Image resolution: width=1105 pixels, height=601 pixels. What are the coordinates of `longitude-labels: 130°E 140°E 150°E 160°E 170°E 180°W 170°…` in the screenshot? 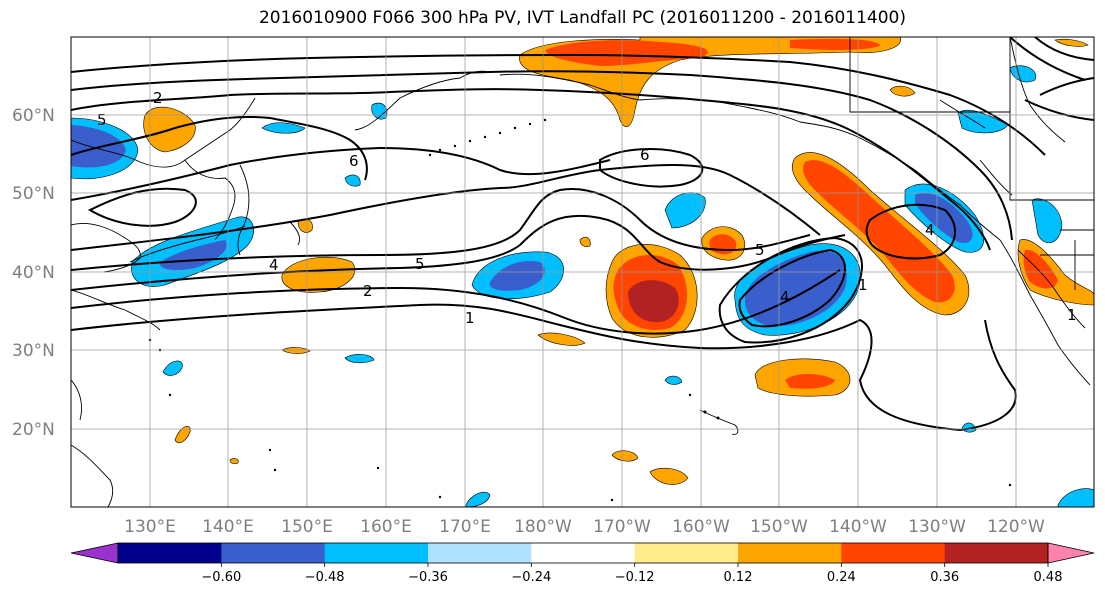 It's located at (584, 527).